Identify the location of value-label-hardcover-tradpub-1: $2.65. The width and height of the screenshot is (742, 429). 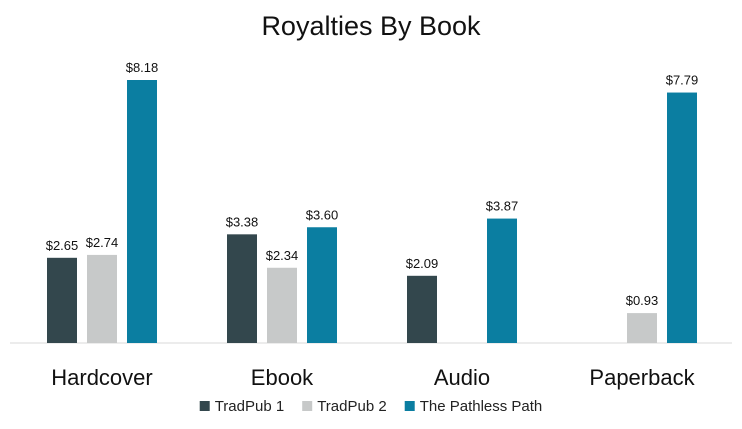
(62, 245).